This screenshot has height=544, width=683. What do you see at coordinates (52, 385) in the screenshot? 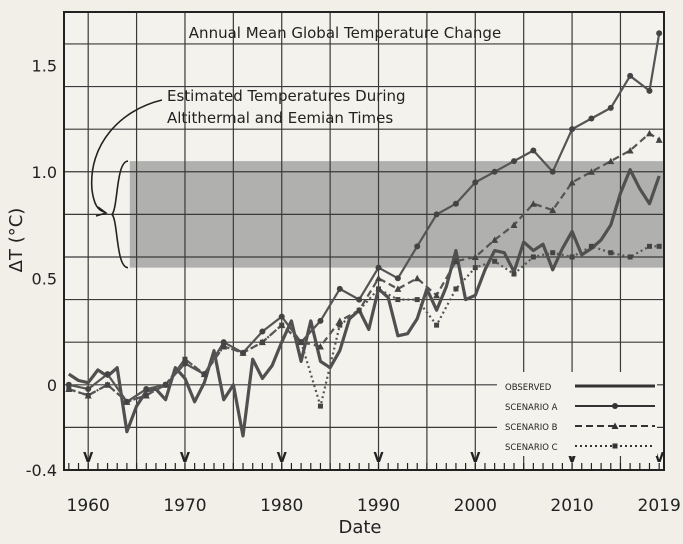
I see `y-tick-label: 0` at bounding box center [52, 385].